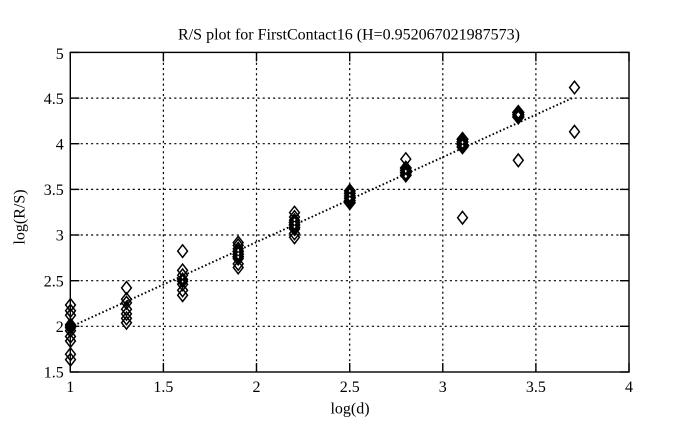 Image resolution: width=678 pixels, height=435 pixels. Describe the element at coordinates (349, 409) in the screenshot. I see `svg-text: log(d)` at that location.